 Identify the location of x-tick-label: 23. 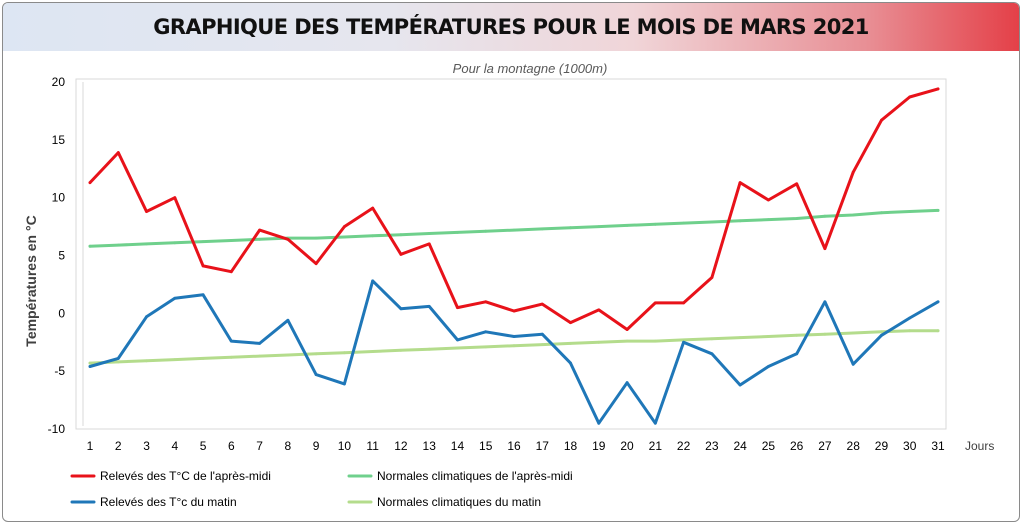
(712, 446).